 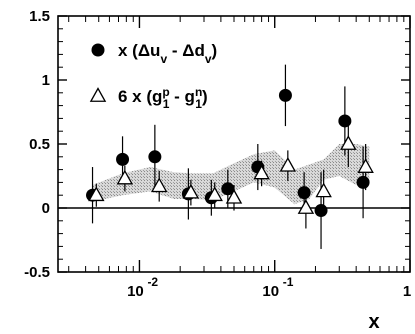 What do you see at coordinates (46, 208) in the screenshot?
I see `y-tick-label: 0` at bounding box center [46, 208].